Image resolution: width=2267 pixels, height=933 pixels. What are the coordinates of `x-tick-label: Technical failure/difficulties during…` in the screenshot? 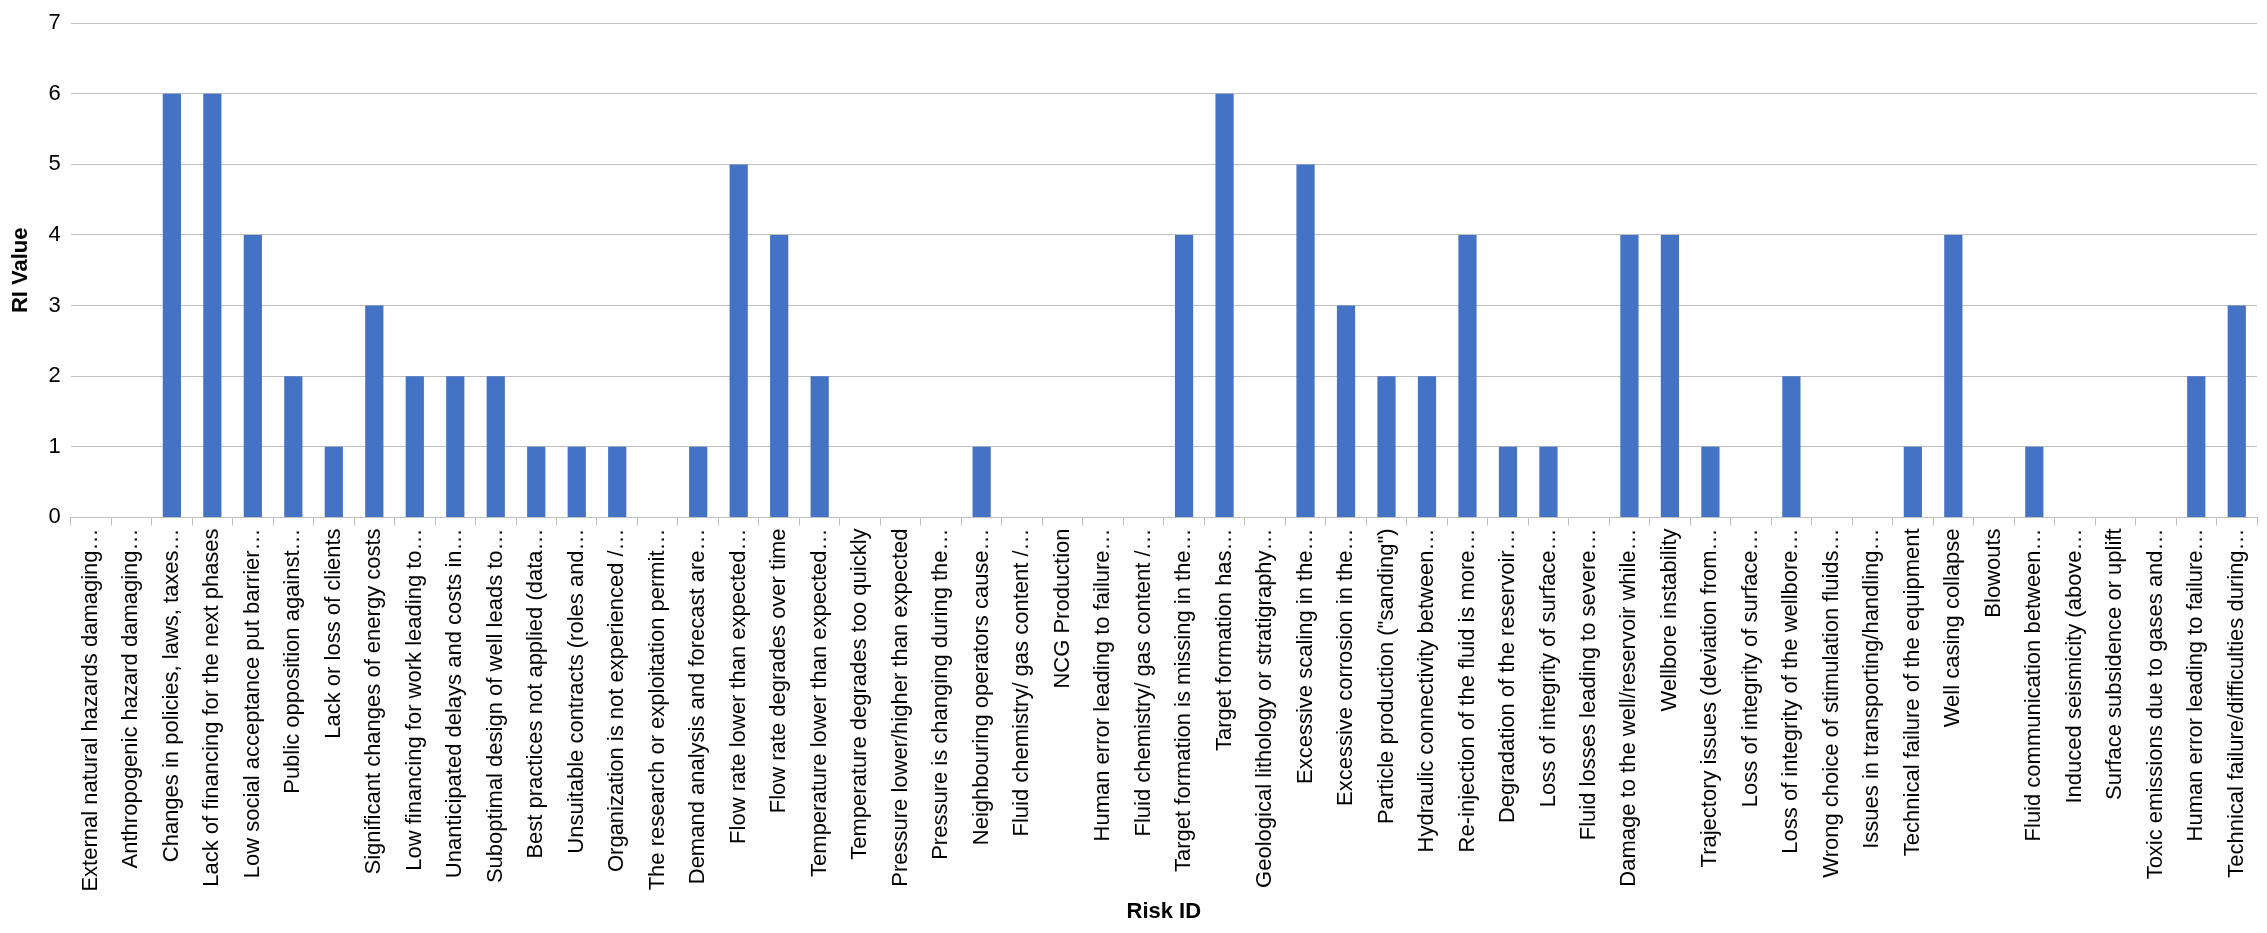 It's located at (2235, 703).